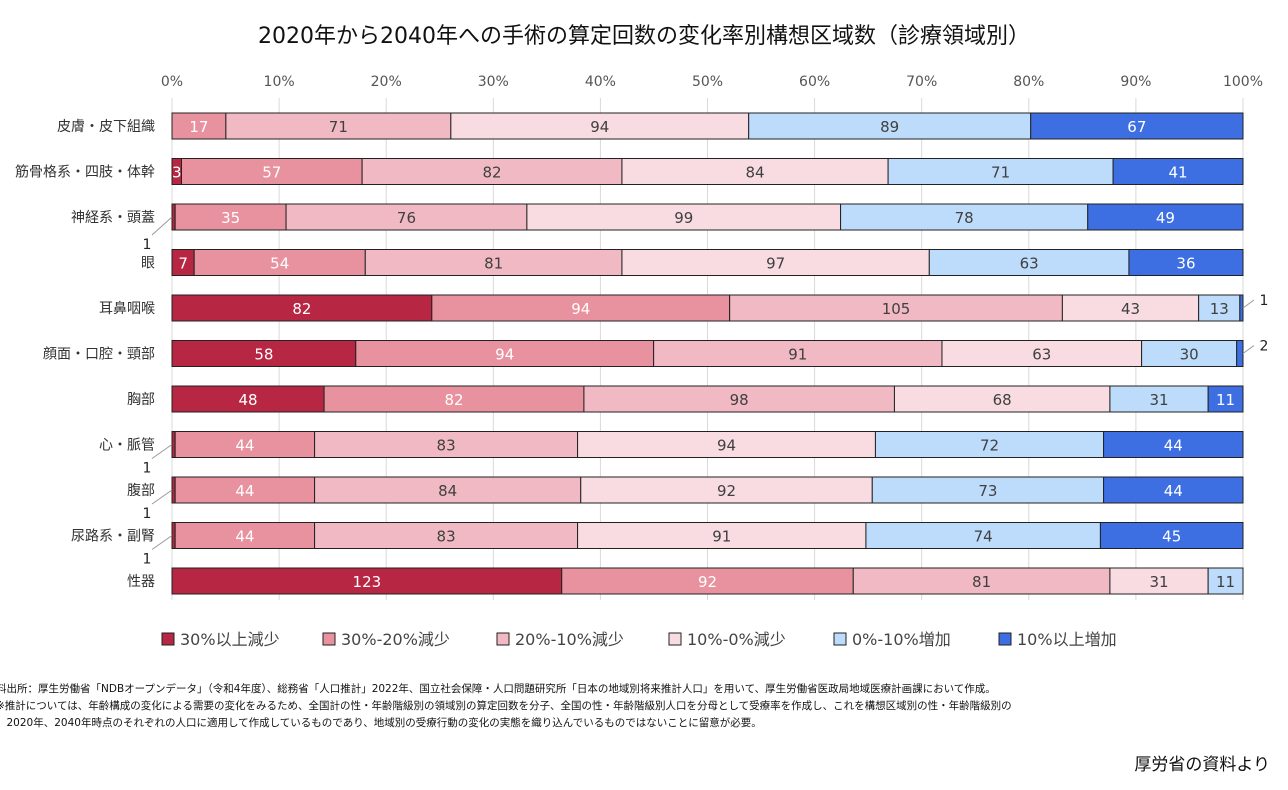  I want to click on data-label: 74, so click(983, 537).